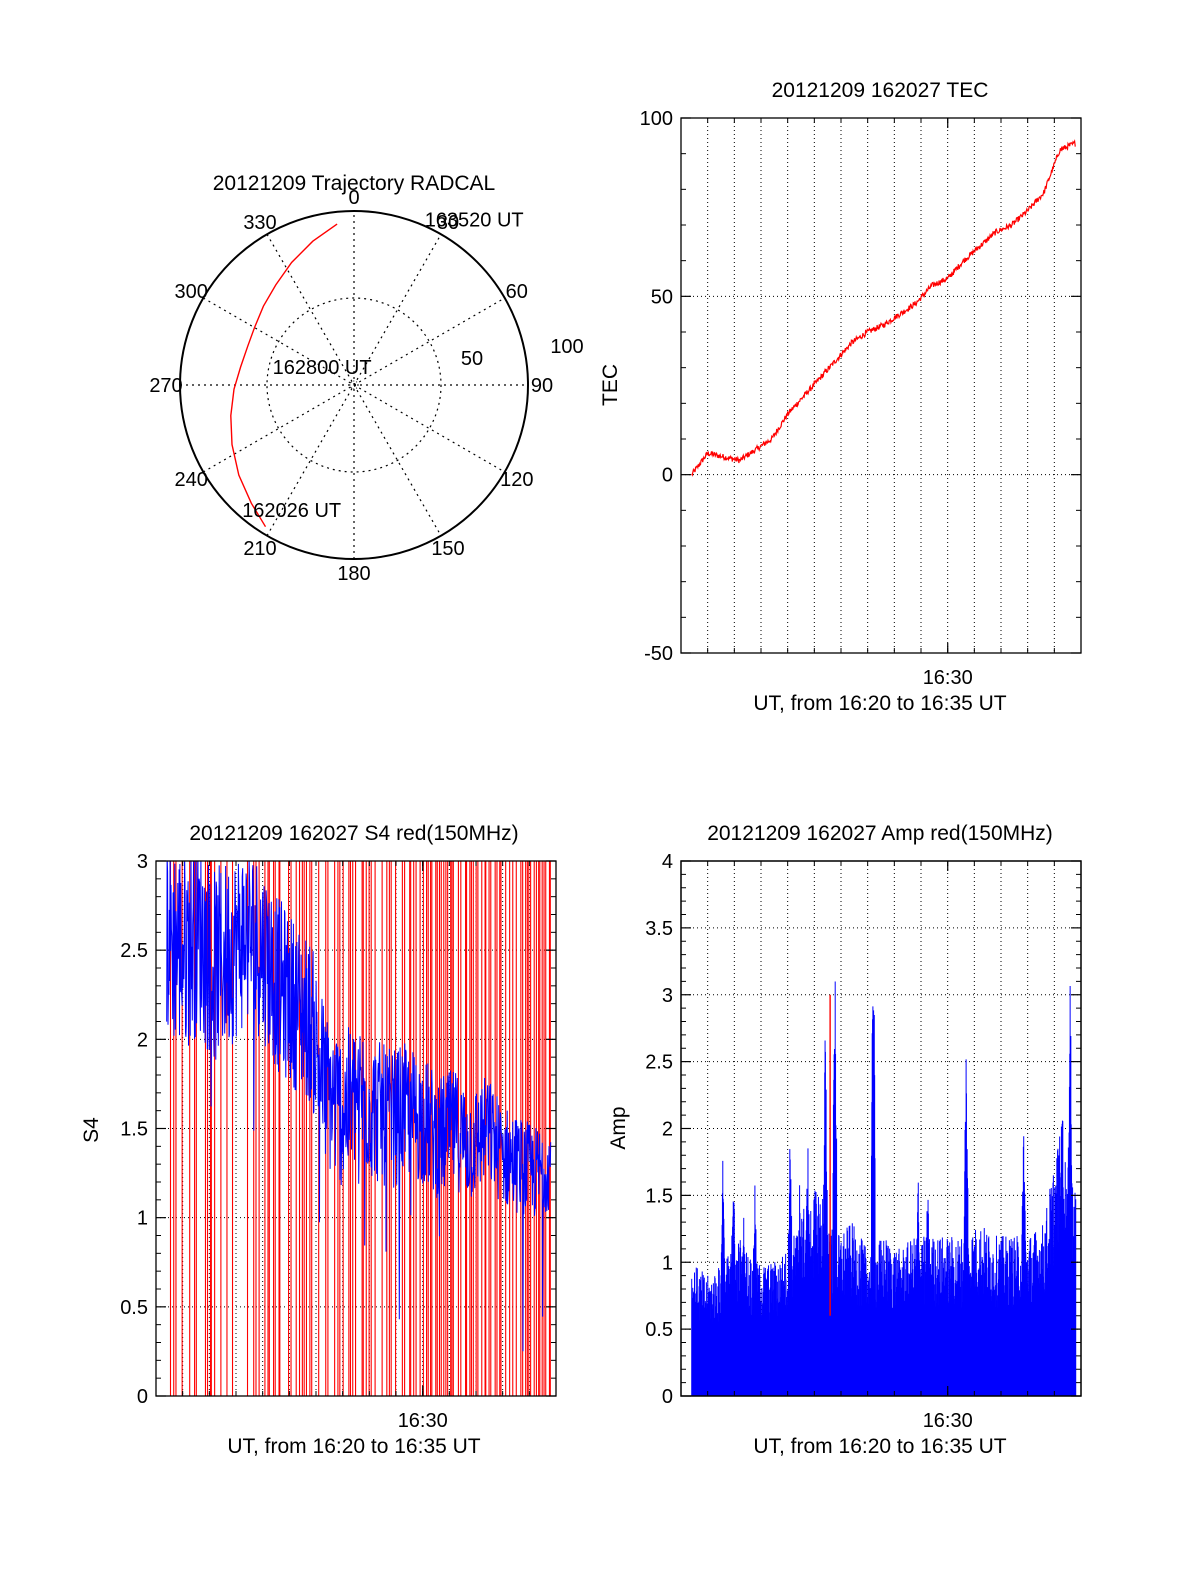 The image size is (1200, 1575). Describe the element at coordinates (659, 1330) in the screenshot. I see `amp-ytick-label-1: 0.5` at that location.